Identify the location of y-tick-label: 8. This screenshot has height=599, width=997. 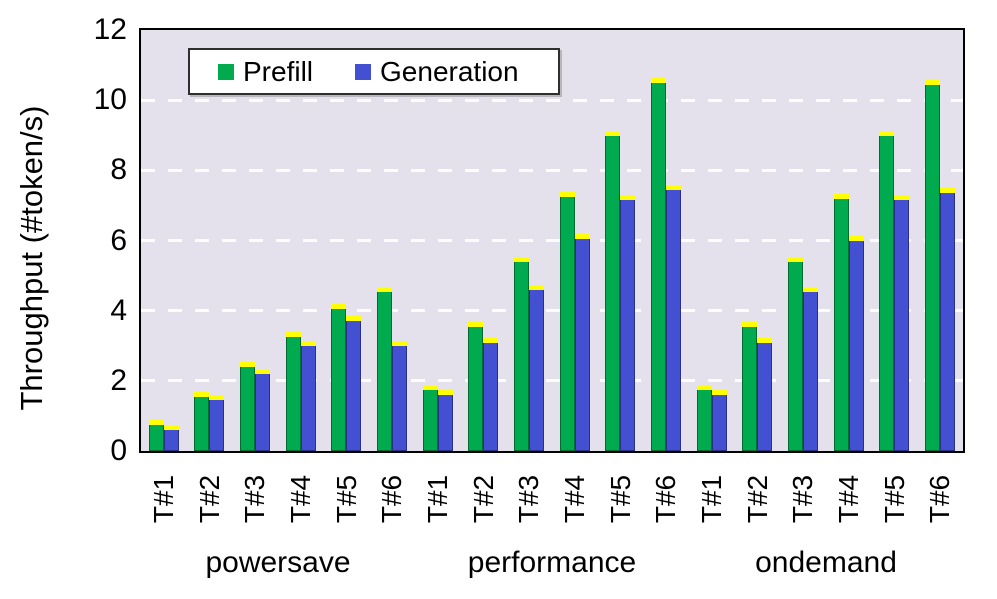
(118, 170).